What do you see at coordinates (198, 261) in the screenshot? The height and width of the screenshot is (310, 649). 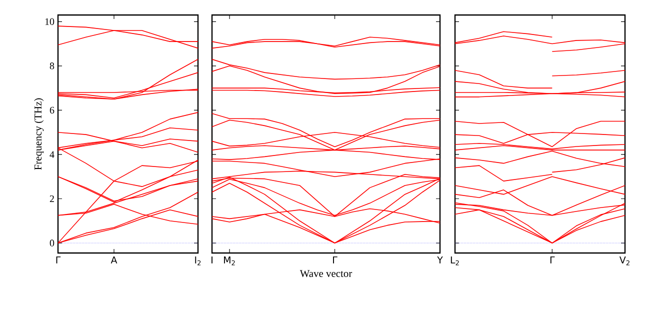 I see `x-tick-label: I$_{2}$` at bounding box center [198, 261].